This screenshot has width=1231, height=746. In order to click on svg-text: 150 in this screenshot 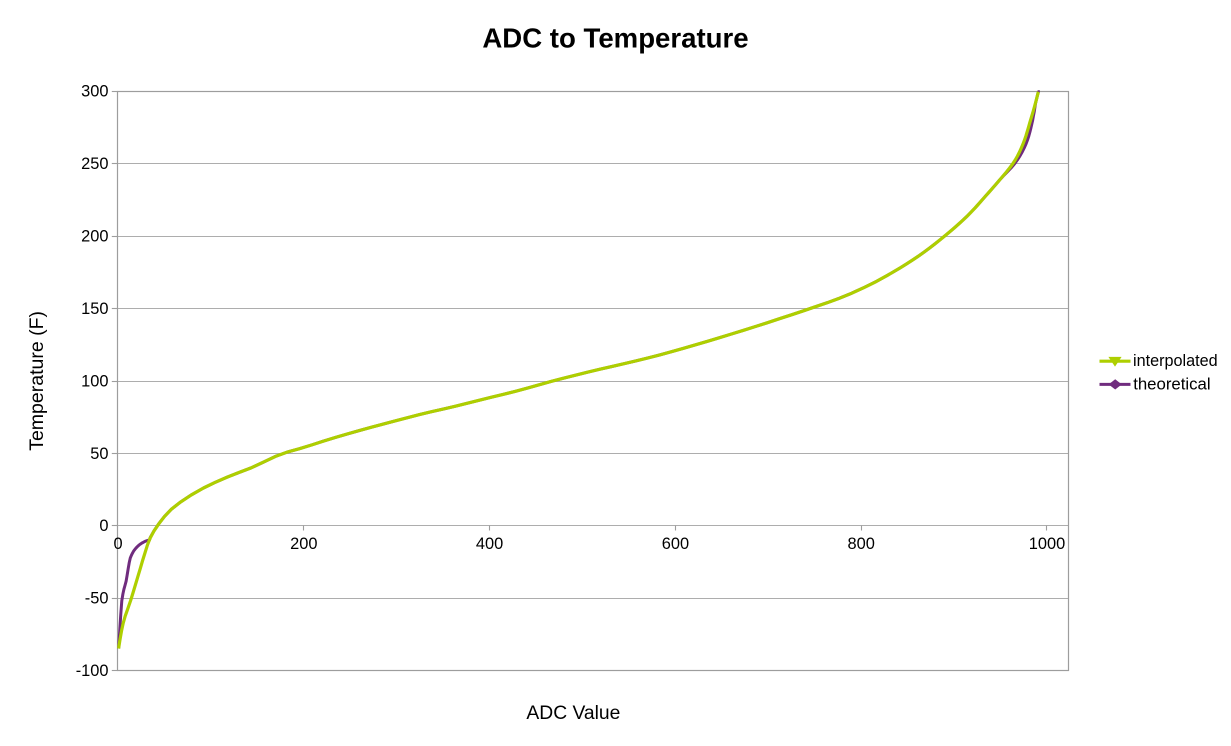, I will do `click(94, 309)`.